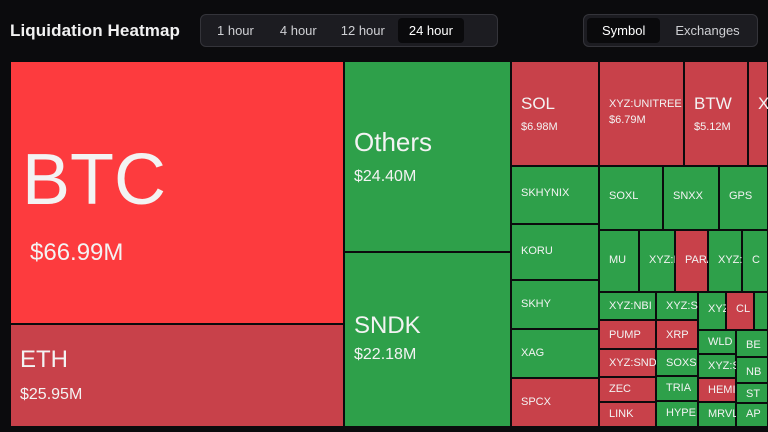  I want to click on heatmap-tile: KORU, so click(555, 252).